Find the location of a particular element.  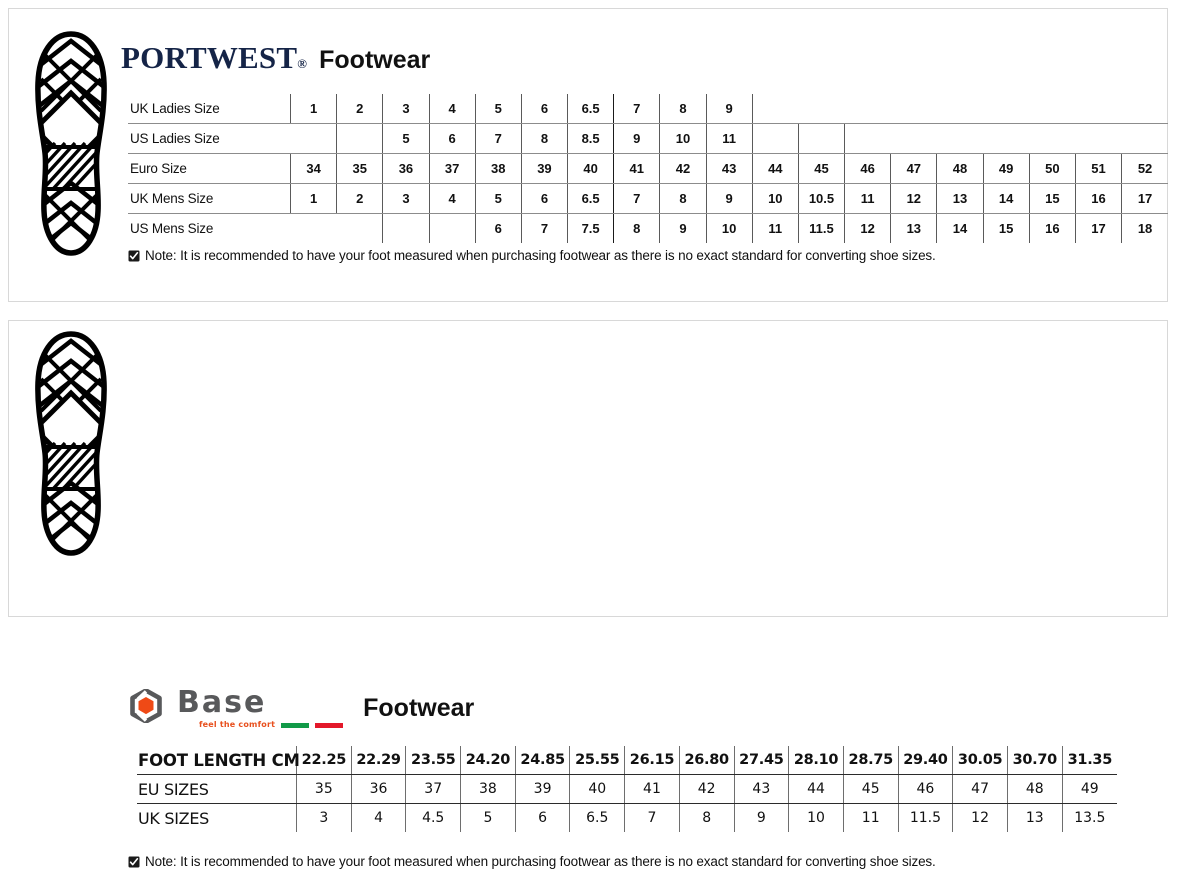

cell: 37 is located at coordinates (433, 789).